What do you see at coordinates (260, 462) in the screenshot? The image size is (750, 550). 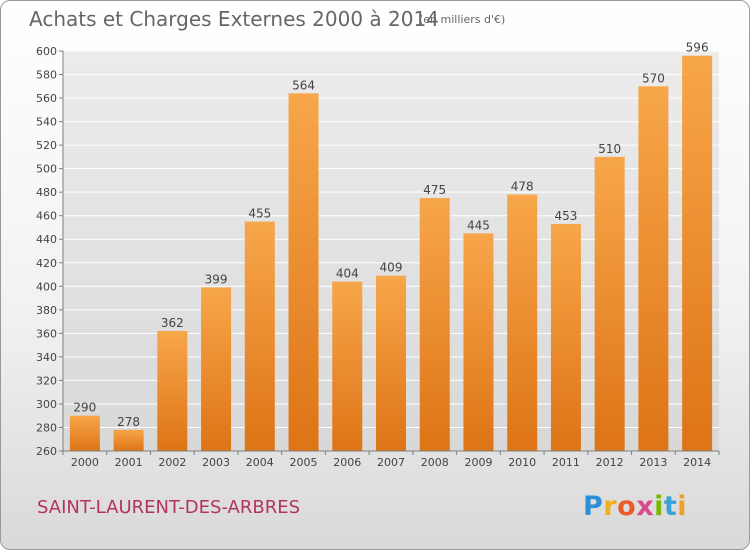 I see `x-tick-label: 2004` at bounding box center [260, 462].